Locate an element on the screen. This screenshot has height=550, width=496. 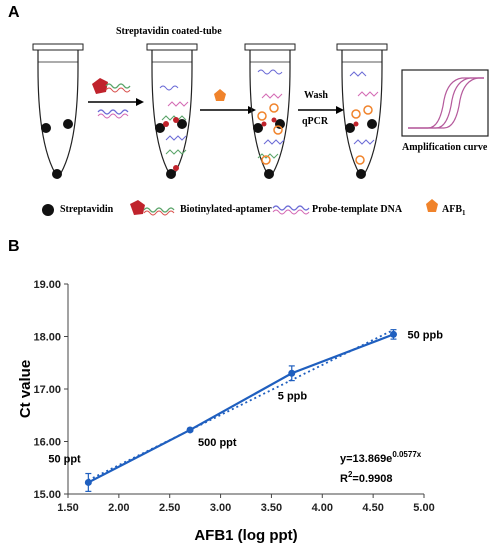
x-tick-label: 5.00 is located at coordinates (423, 508).